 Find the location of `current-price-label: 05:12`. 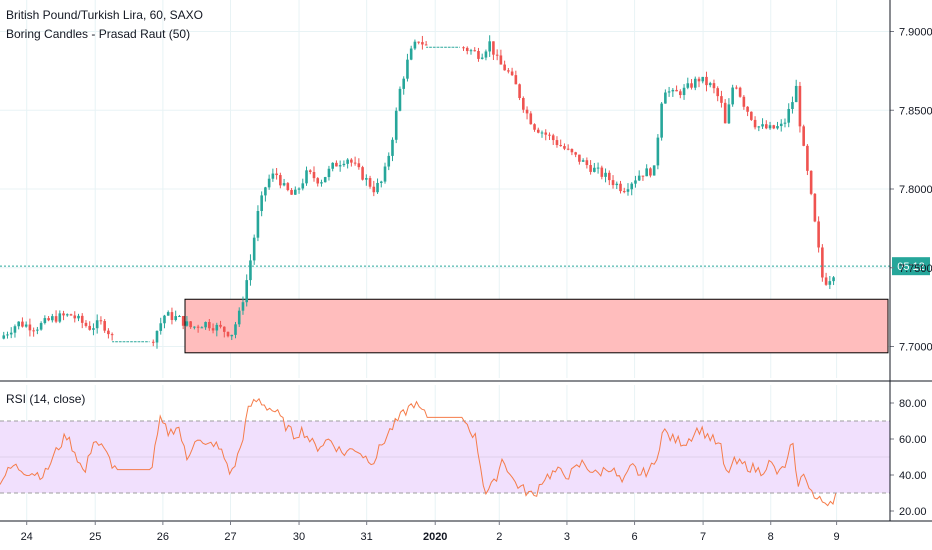

current-price-label: 05:12 is located at coordinates (911, 267).